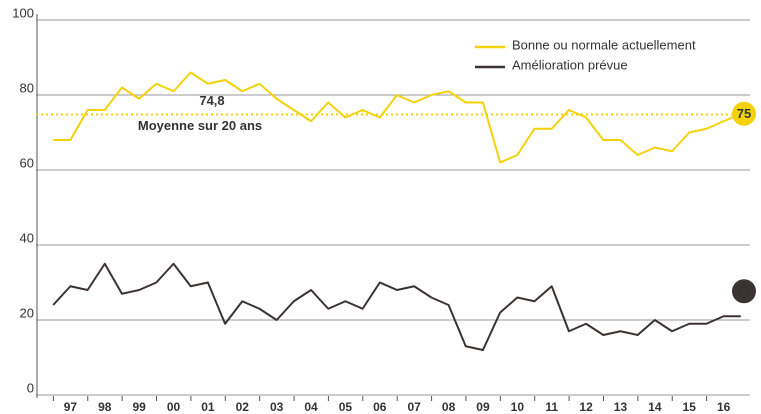 The width and height of the screenshot is (761, 414). What do you see at coordinates (27, 312) in the screenshot?
I see `y-tick-label: 20` at bounding box center [27, 312].